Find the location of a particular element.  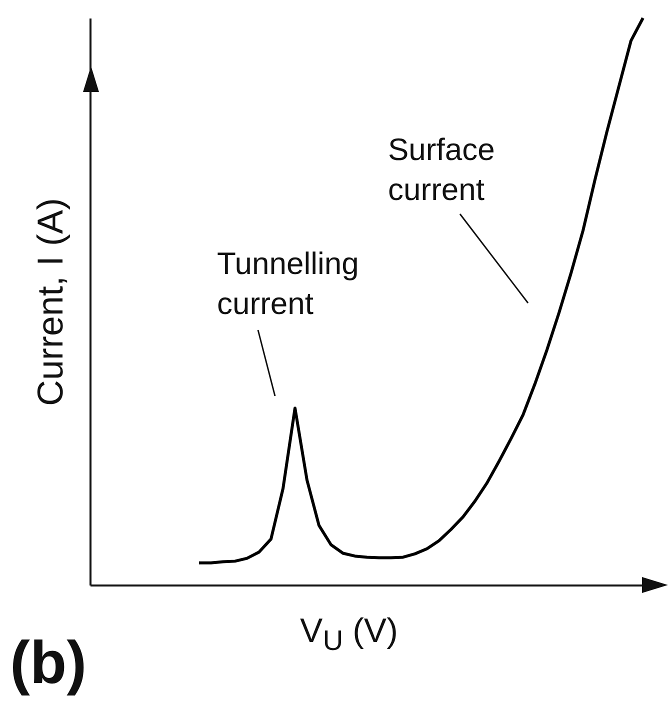

annotation: Surface current is located at coordinates (441, 169).